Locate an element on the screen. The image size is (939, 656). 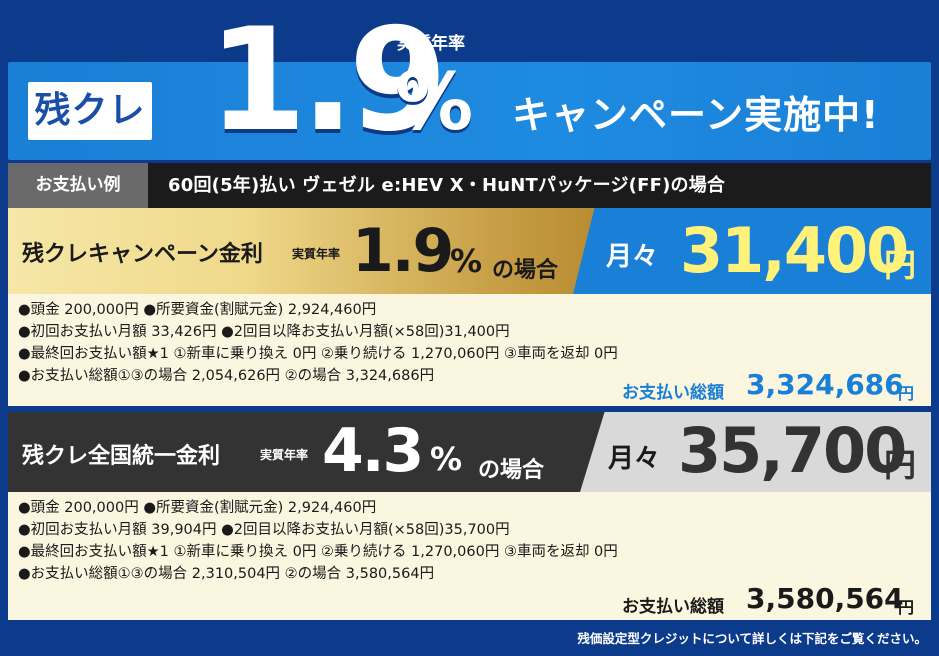
campaign-plan-total-amount: 3,324,686 is located at coordinates (825, 384).